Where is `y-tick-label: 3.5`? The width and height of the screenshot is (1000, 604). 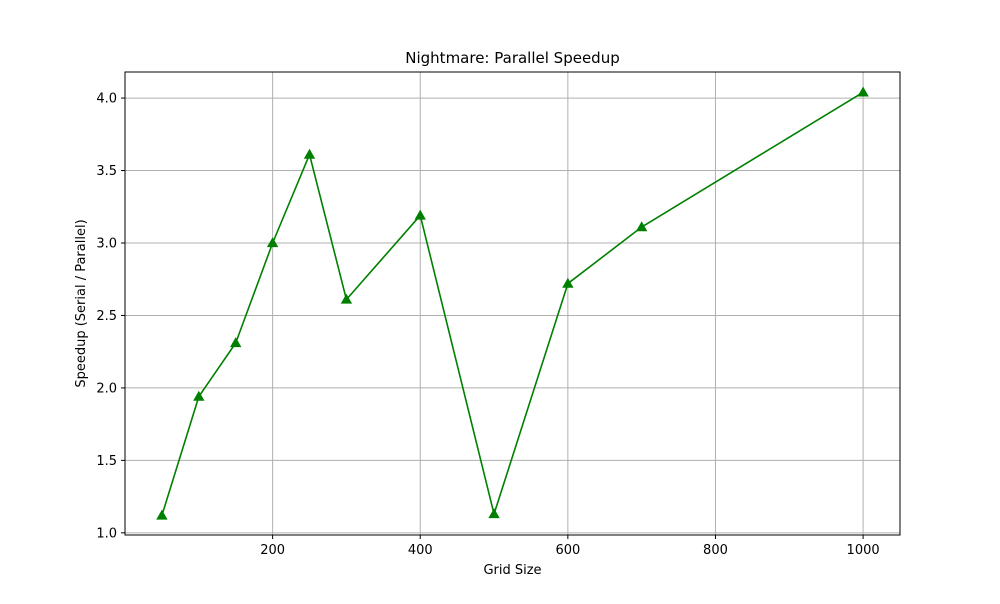
y-tick-label: 3.5 is located at coordinates (106, 171).